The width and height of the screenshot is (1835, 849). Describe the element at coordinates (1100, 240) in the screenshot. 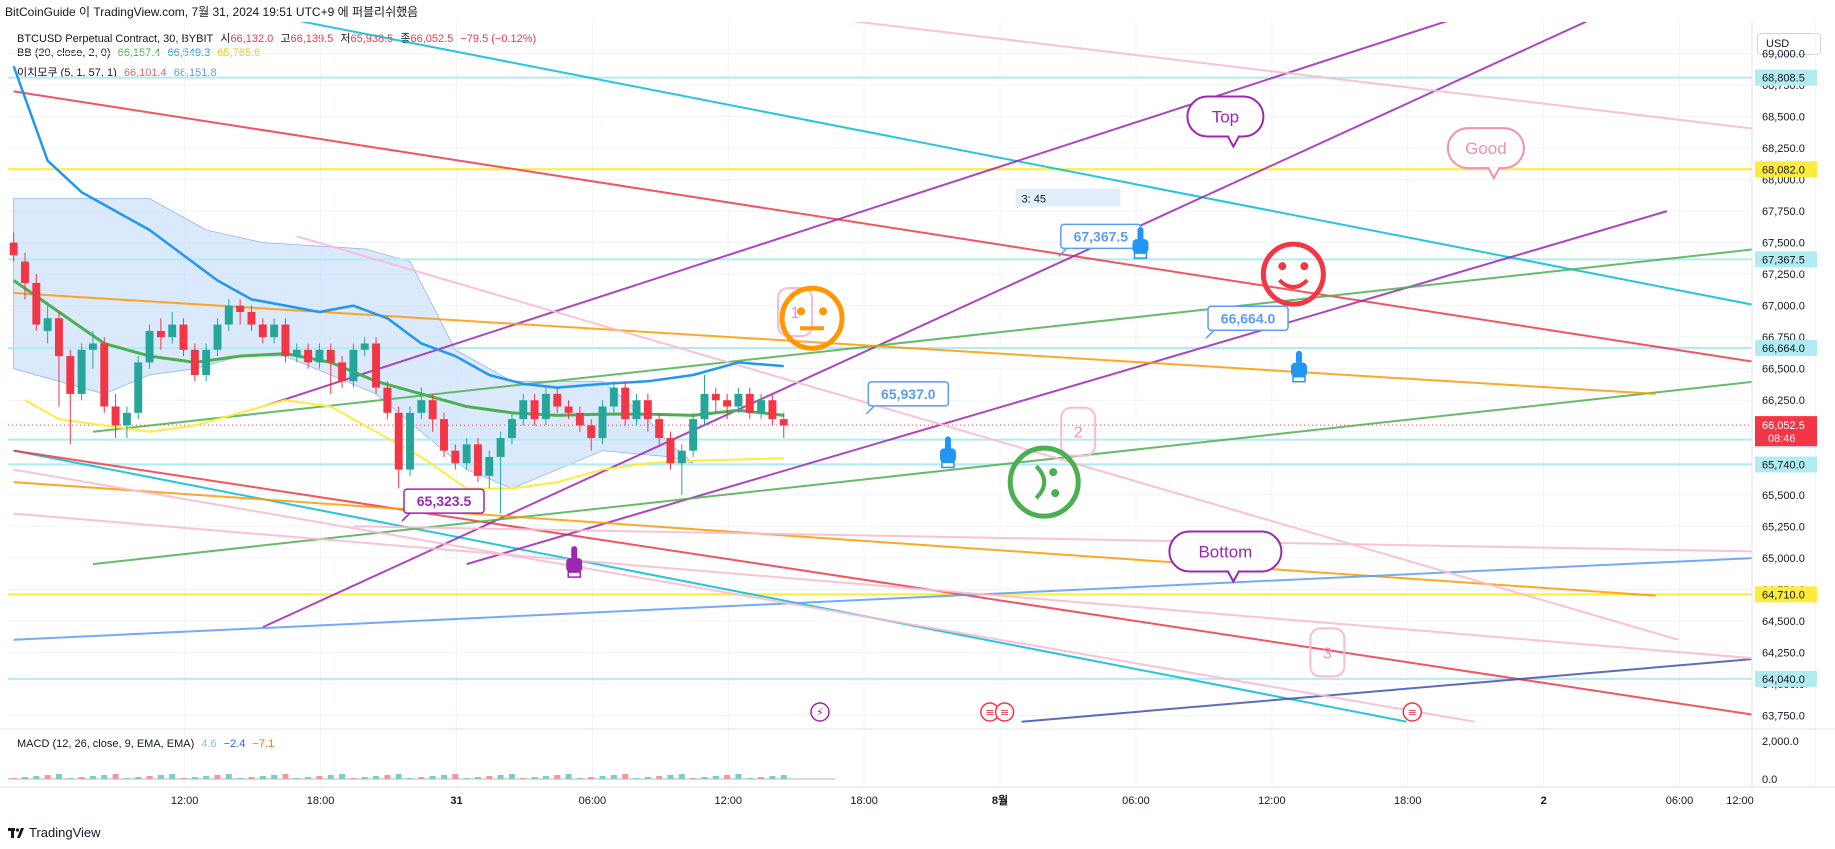

I see `annotation-price-callout: 67,367.5` at that location.